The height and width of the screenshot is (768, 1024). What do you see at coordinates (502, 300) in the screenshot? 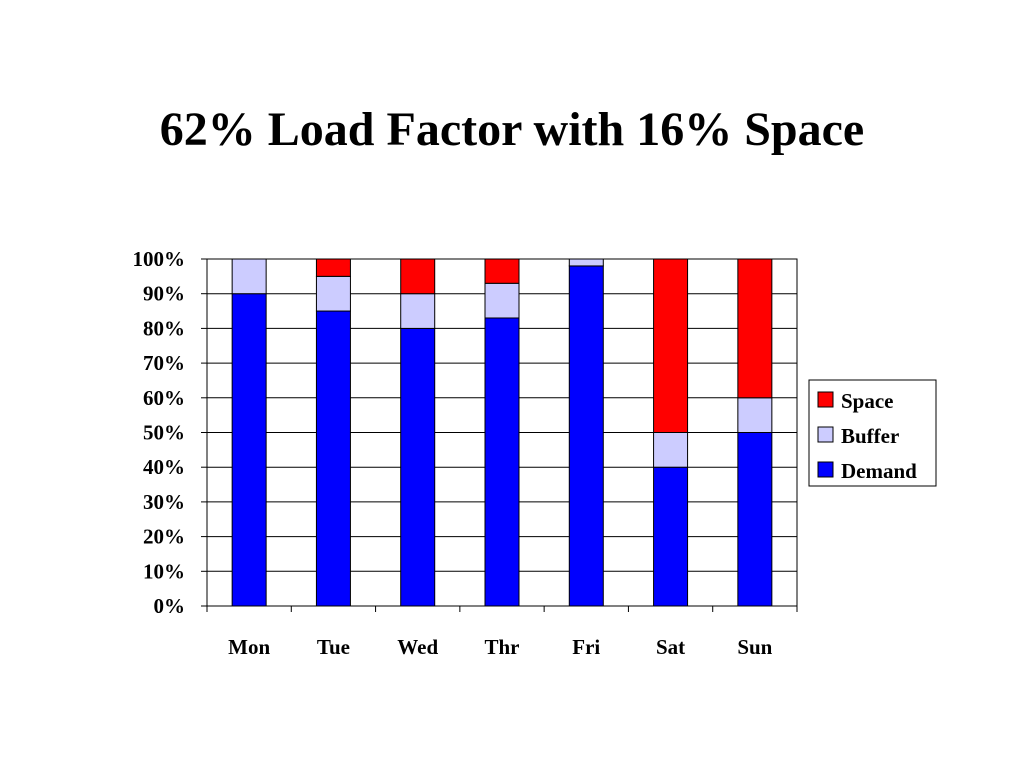
I see `bar-buffer-thr` at bounding box center [502, 300].